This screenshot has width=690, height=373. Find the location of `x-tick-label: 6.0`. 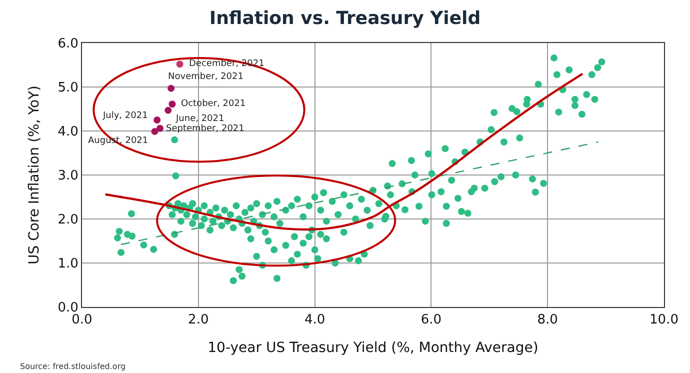

x-tick-label: 6.0 is located at coordinates (431, 320).